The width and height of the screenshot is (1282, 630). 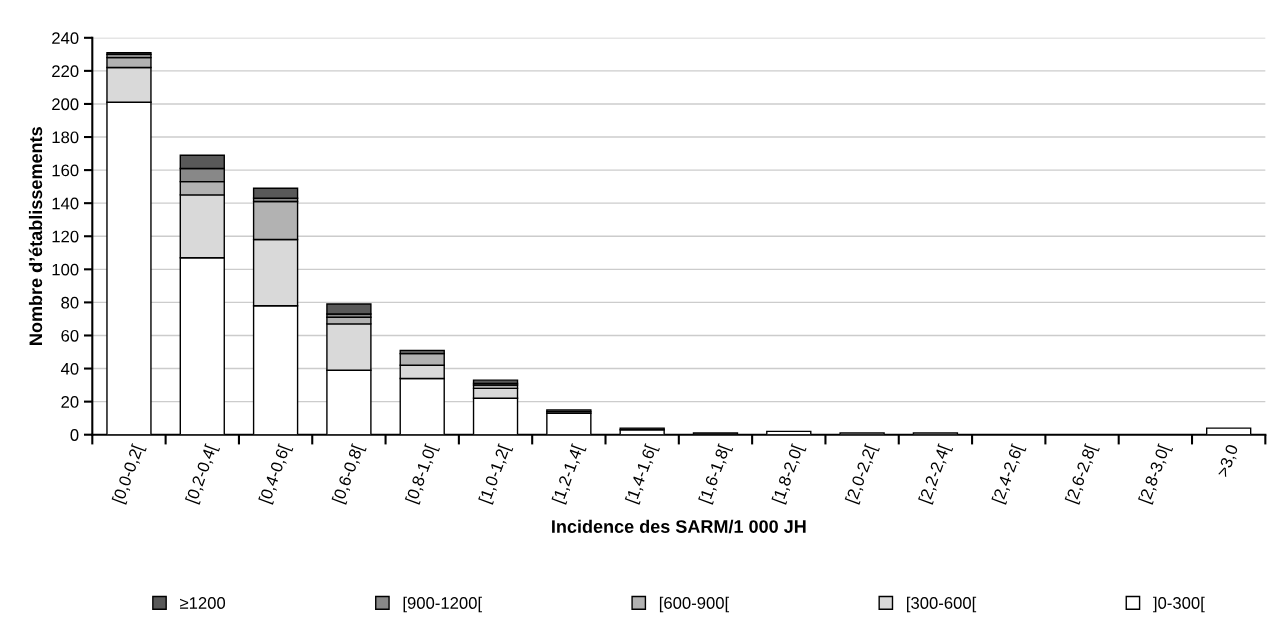 What do you see at coordinates (442, 604) in the screenshot?
I see `legend-label: [900-1200[` at bounding box center [442, 604].